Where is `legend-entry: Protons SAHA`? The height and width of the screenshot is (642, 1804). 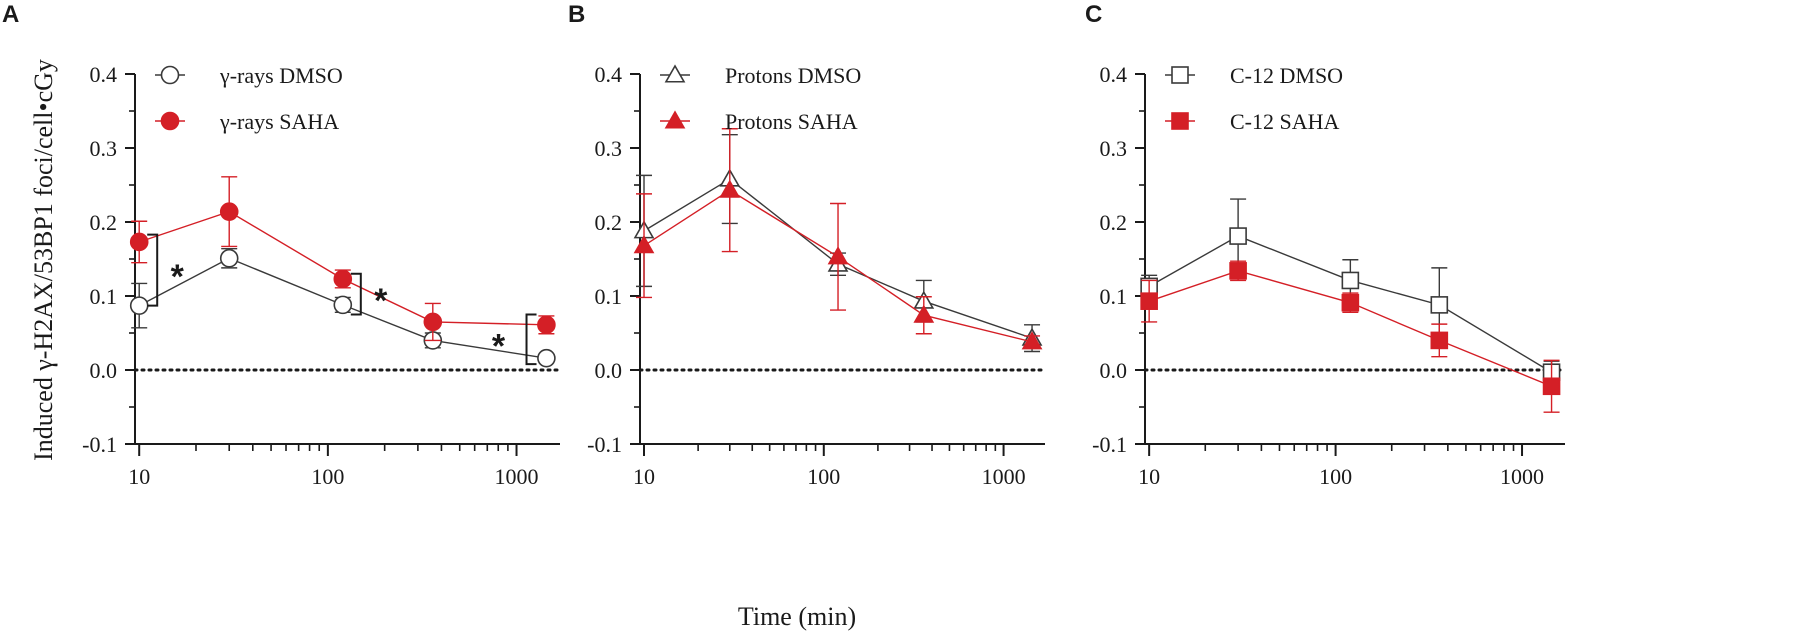
legend-entry: Protons SAHA is located at coordinates (759, 121).